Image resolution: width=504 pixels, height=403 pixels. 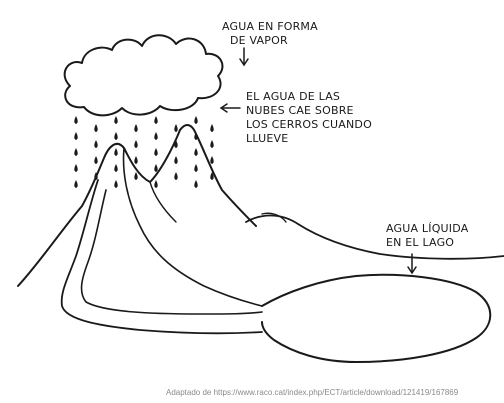 I want to click on raindrops, so click(x=144, y=152).